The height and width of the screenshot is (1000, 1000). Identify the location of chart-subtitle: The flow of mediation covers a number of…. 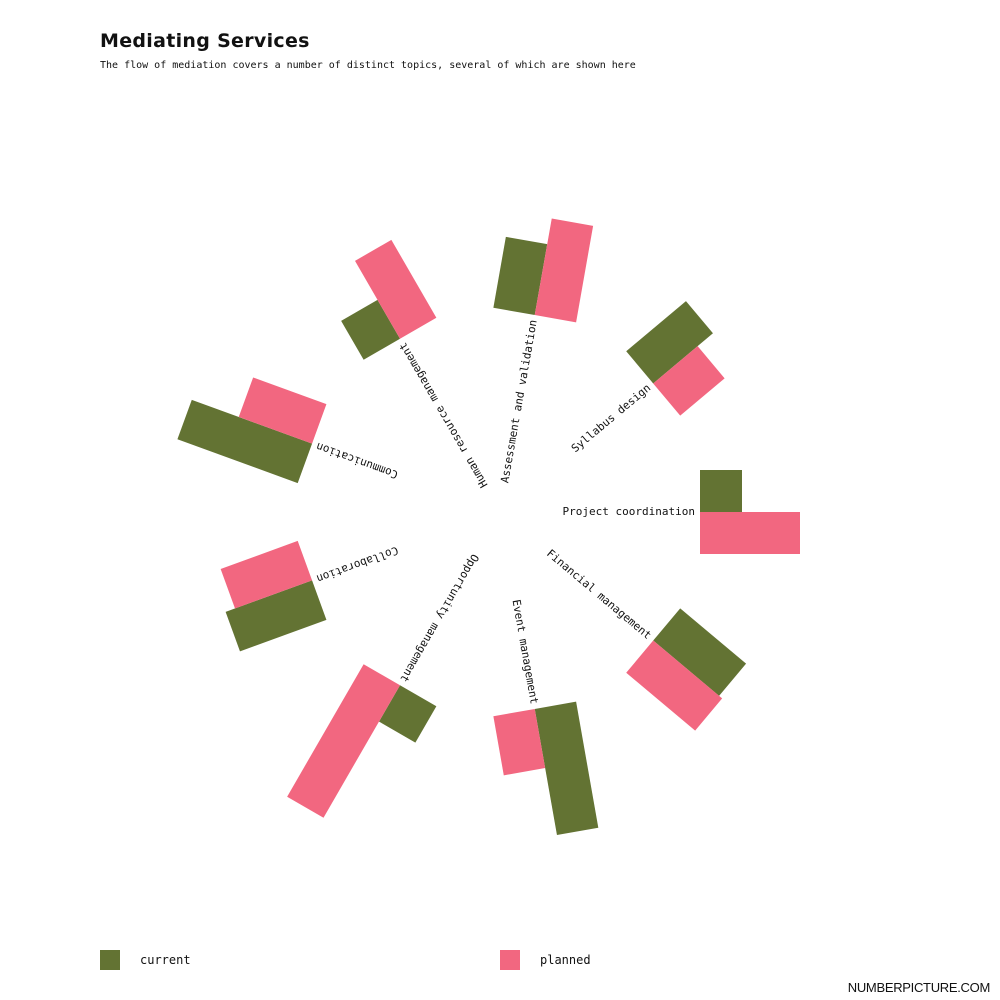
(368, 65).